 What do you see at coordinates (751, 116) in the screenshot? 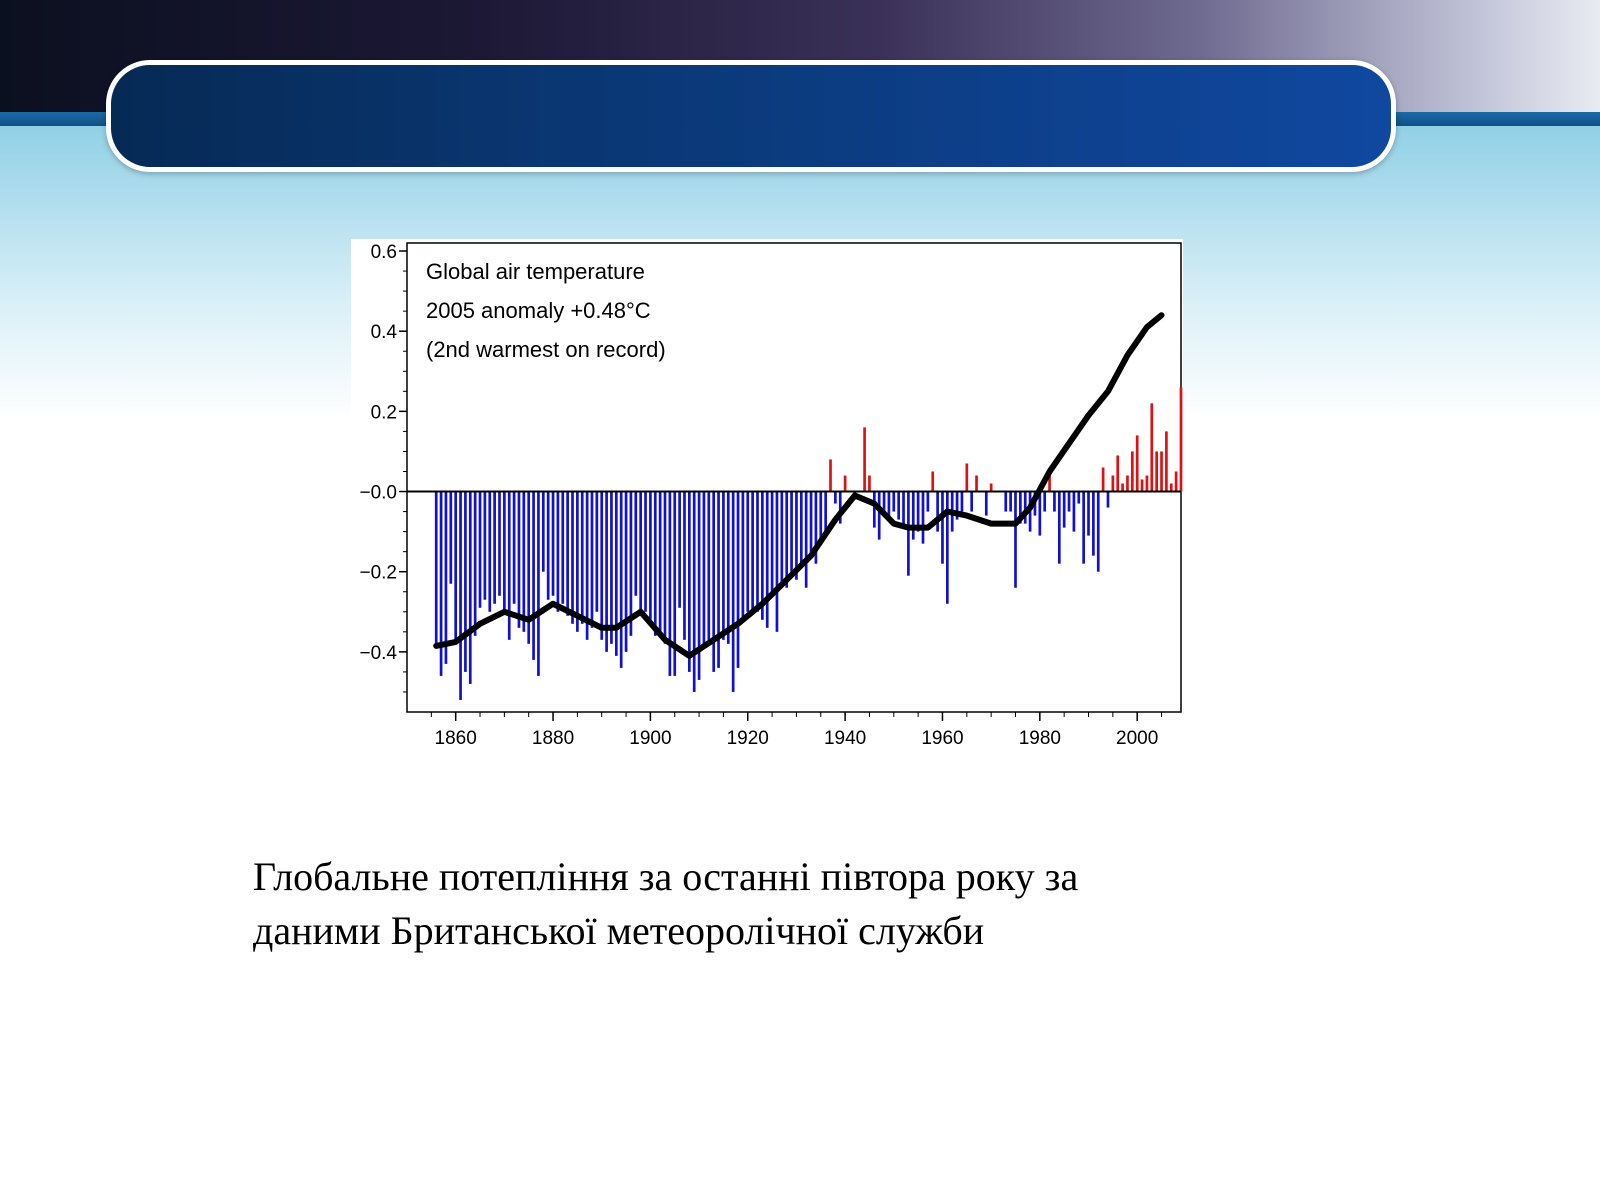
I see `title-bar` at bounding box center [751, 116].